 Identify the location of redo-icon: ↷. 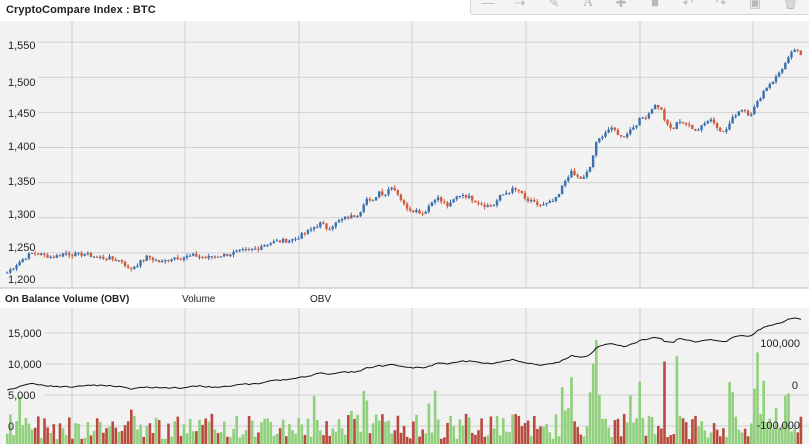
(721, 5).